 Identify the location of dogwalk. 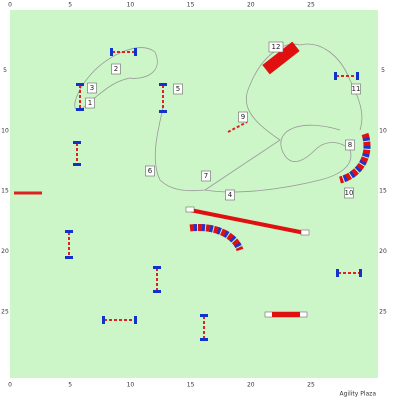
(247, 221).